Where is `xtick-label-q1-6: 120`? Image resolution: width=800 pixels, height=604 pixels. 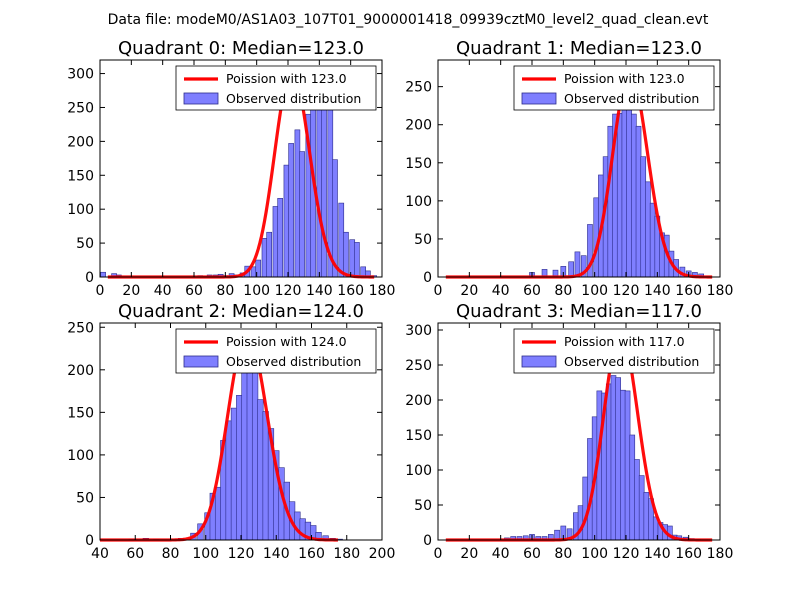 xtick-label-q1-6: 120 is located at coordinates (626, 291).